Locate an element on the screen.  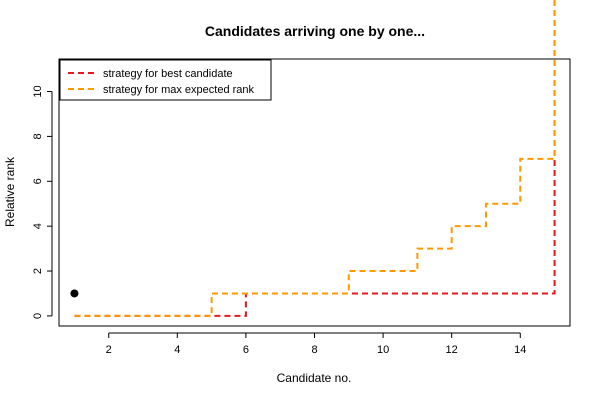
legend-label-1: strategy for max expected rank is located at coordinates (179, 90).